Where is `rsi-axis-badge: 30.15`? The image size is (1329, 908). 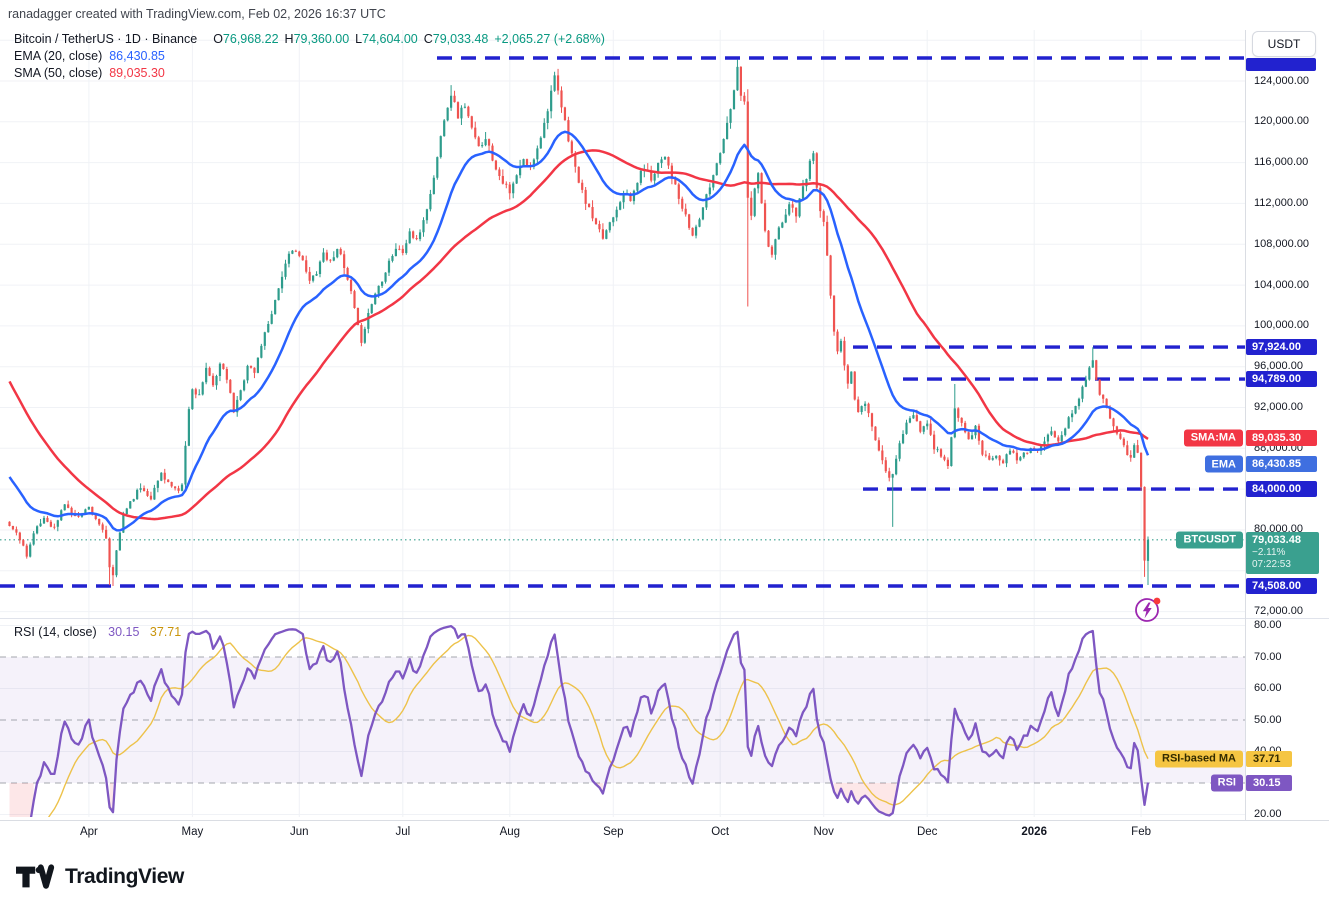
rsi-axis-badge: 30.15 is located at coordinates (1269, 782).